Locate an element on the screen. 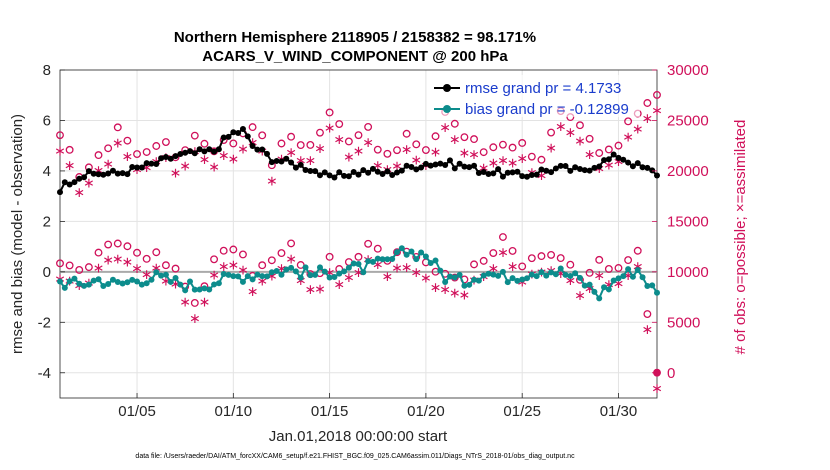  y-right-axis-ticks: 0 5000 10000 15000 20000 25000 30000 is located at coordinates (680, 222).